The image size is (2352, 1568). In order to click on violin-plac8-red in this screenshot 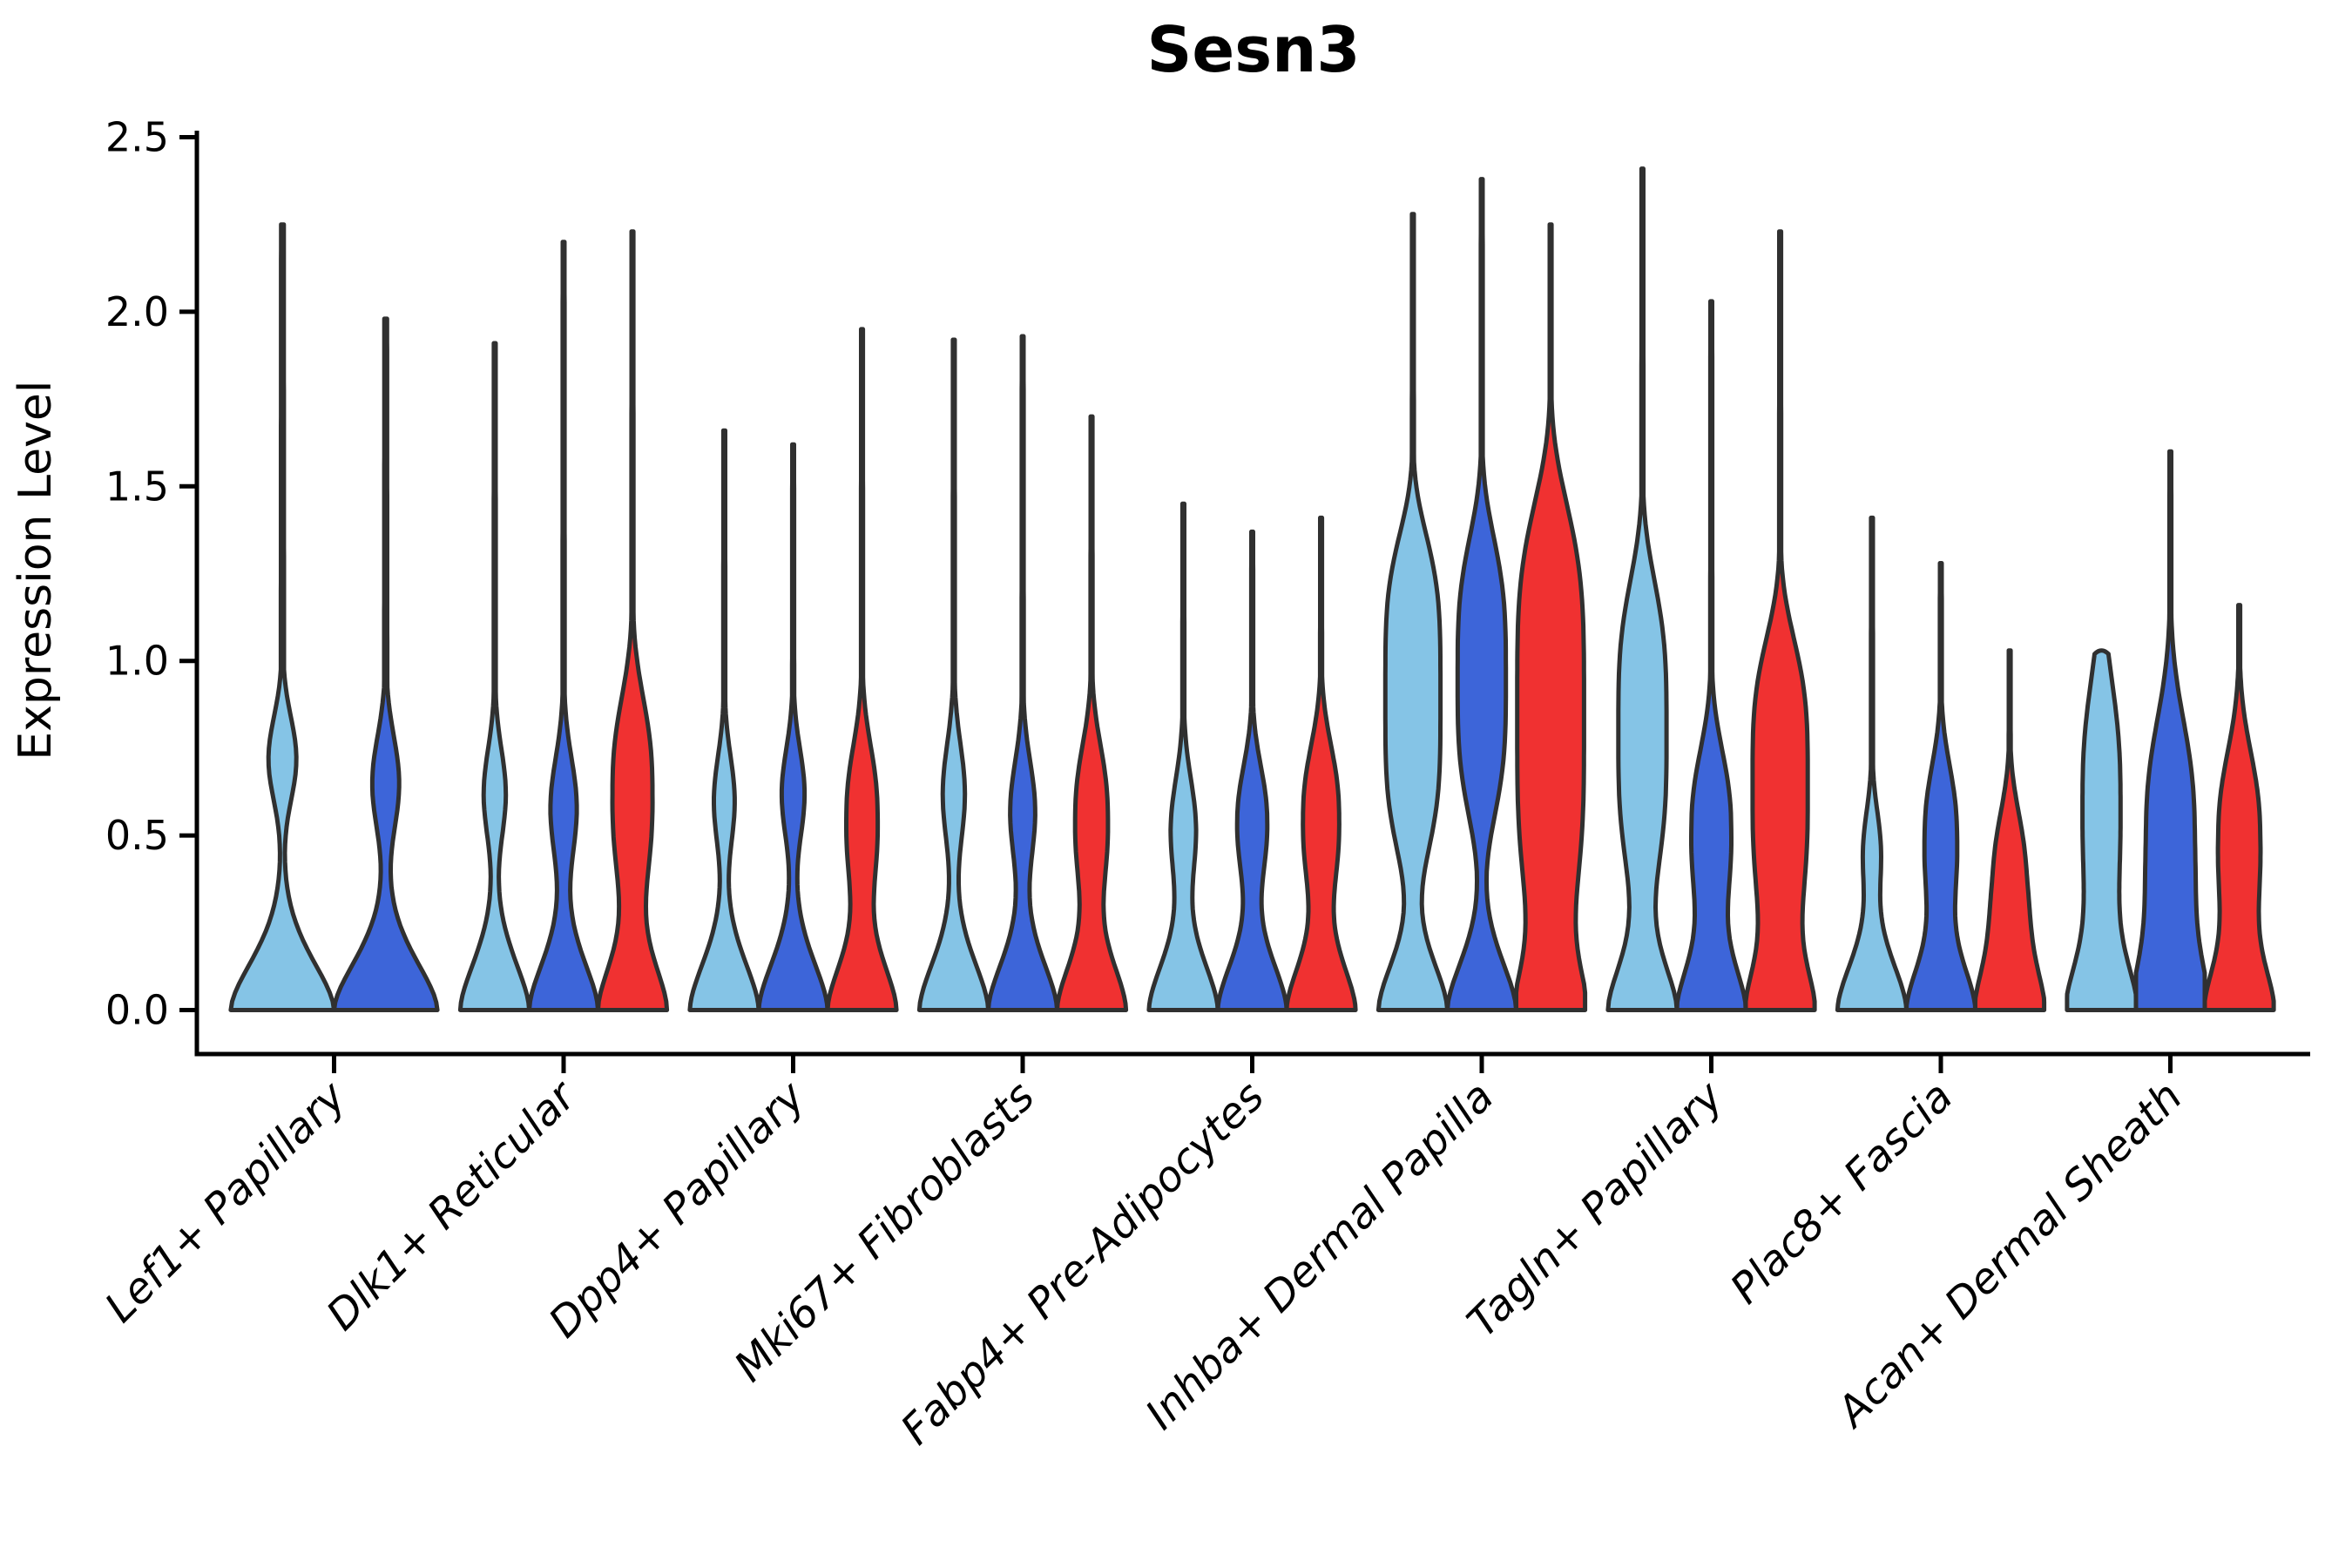, I will do `click(2010, 830)`.